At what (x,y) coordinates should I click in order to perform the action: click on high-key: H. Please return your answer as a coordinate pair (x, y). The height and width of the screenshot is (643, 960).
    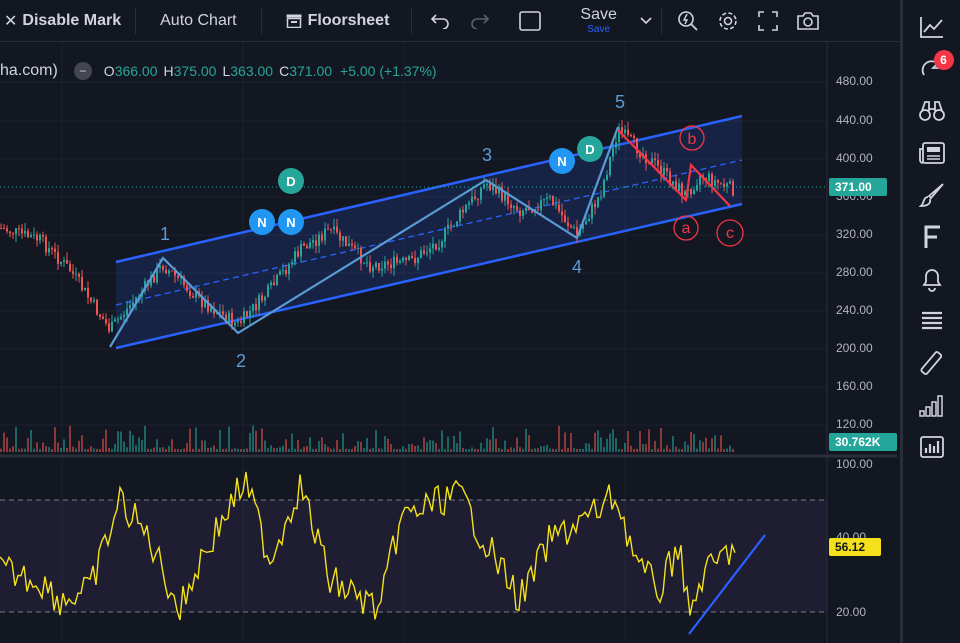
    Looking at the image, I should click on (168, 71).